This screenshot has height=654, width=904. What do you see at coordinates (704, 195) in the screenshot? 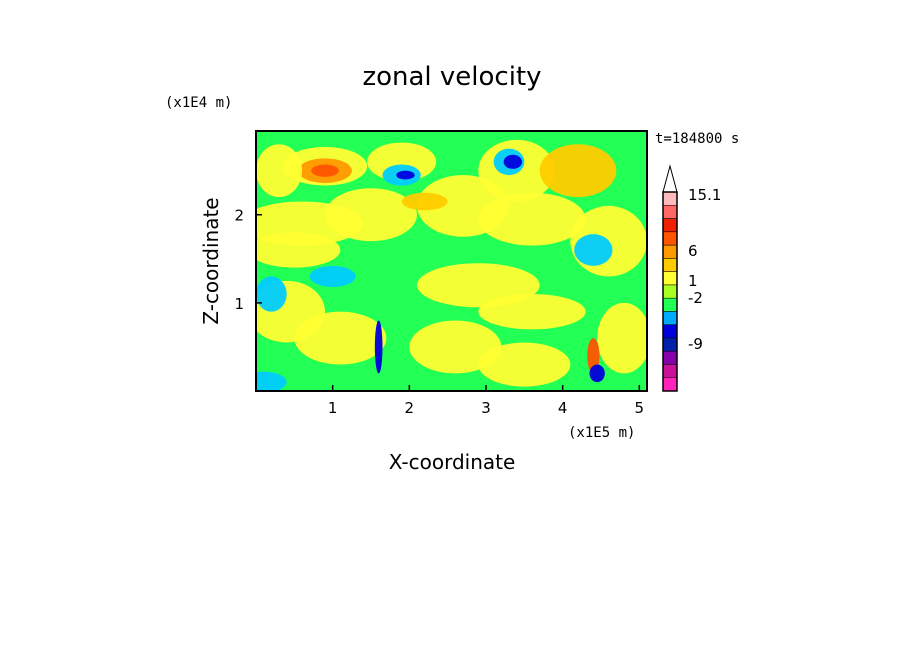
I see `colorbar-tick-label: 15.1` at bounding box center [704, 195].